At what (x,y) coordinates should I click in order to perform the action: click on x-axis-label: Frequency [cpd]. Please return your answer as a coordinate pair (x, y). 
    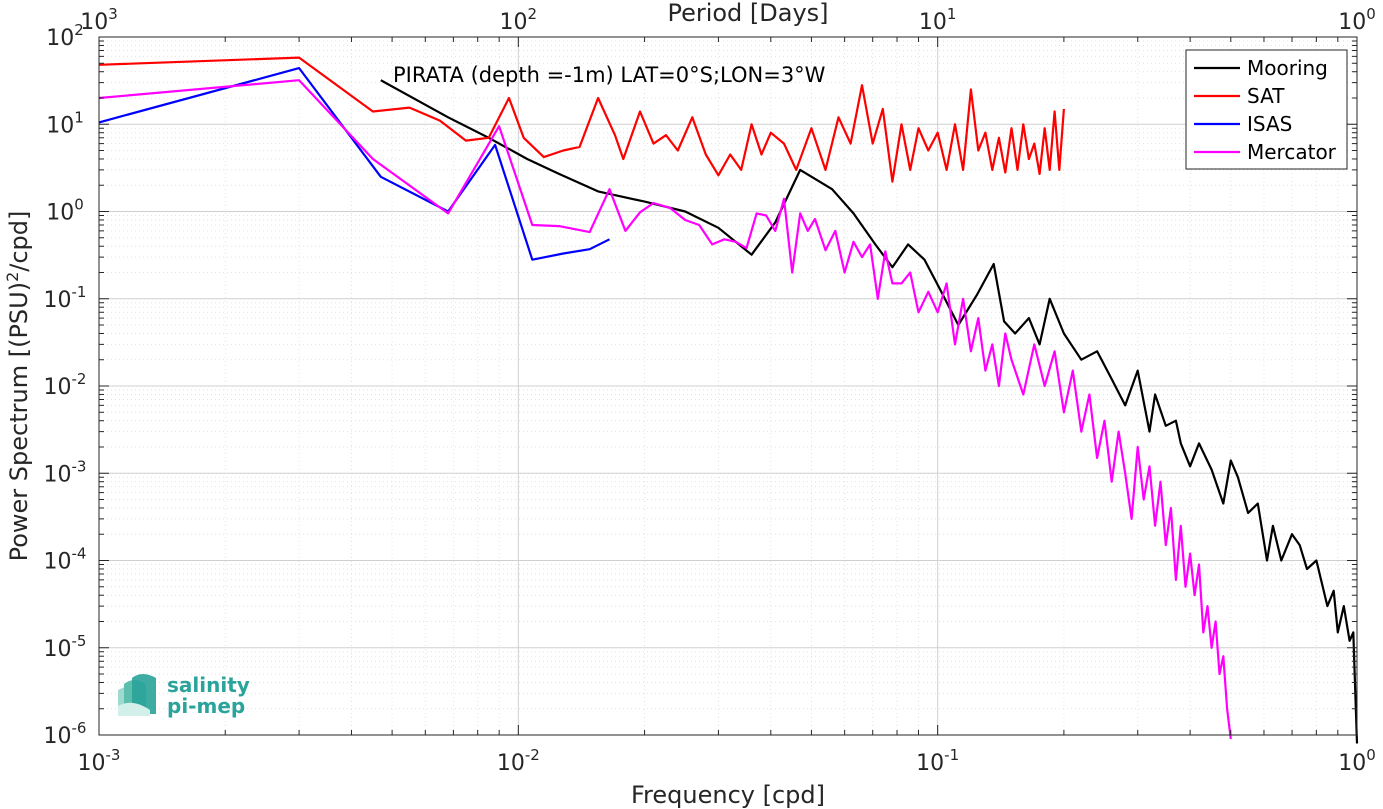
    Looking at the image, I should click on (728, 795).